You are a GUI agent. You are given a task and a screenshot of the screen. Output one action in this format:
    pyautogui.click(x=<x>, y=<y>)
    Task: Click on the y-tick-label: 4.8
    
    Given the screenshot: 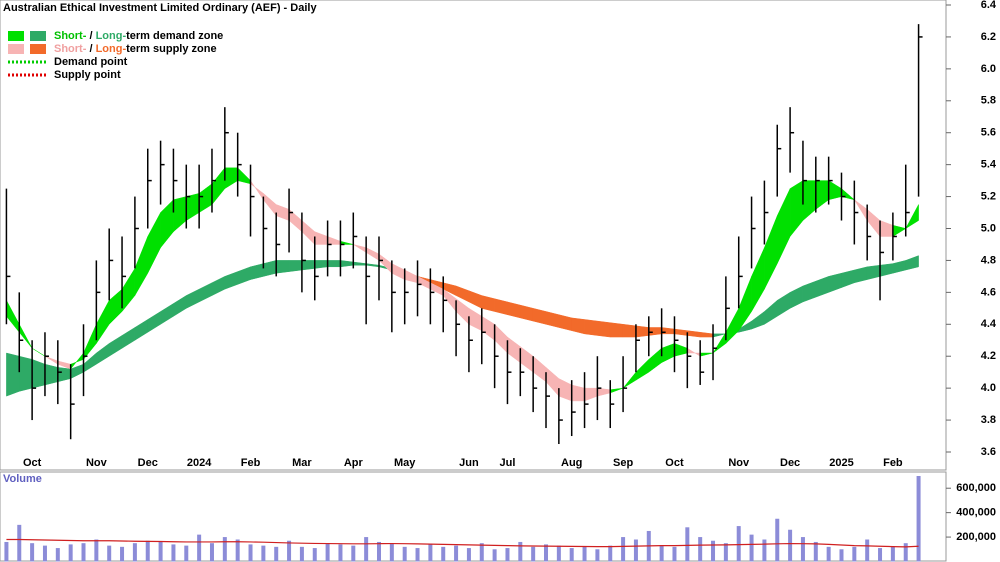 What is the action you would take?
    pyautogui.click(x=988, y=260)
    